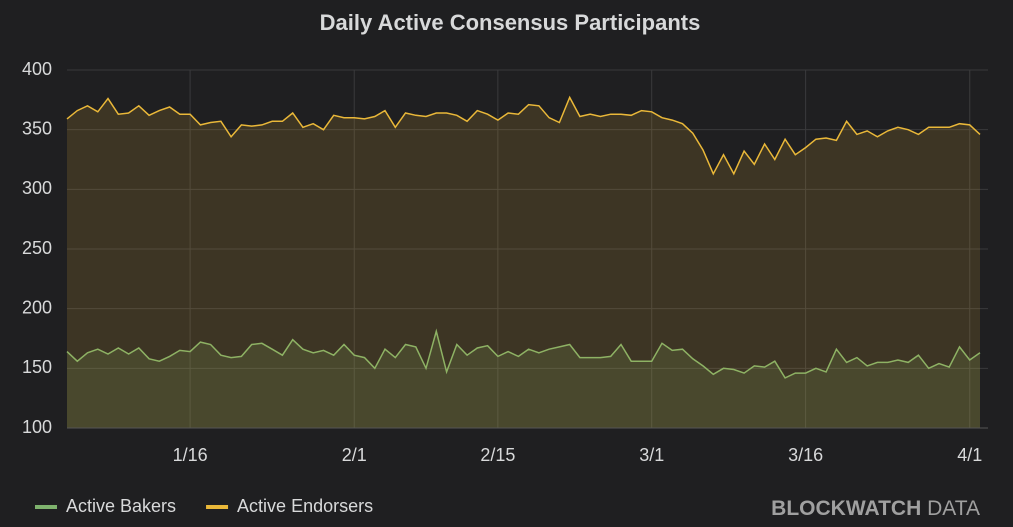 Image resolution: width=1013 pixels, height=527 pixels. I want to click on x-tick-label: 1/16, so click(190, 455).